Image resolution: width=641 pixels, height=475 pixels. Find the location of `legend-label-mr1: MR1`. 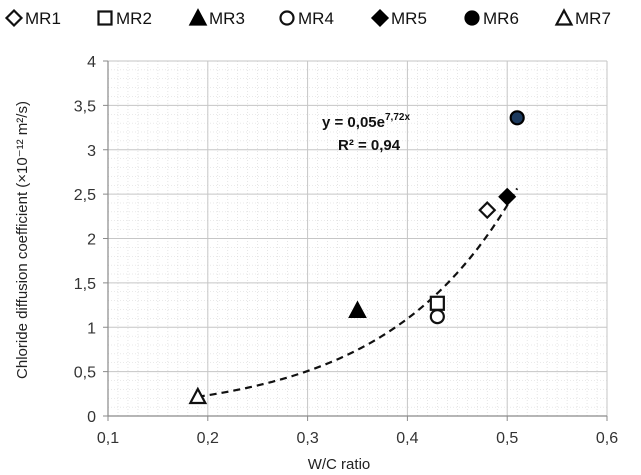

legend-label-mr1: MR1 is located at coordinates (43, 18).